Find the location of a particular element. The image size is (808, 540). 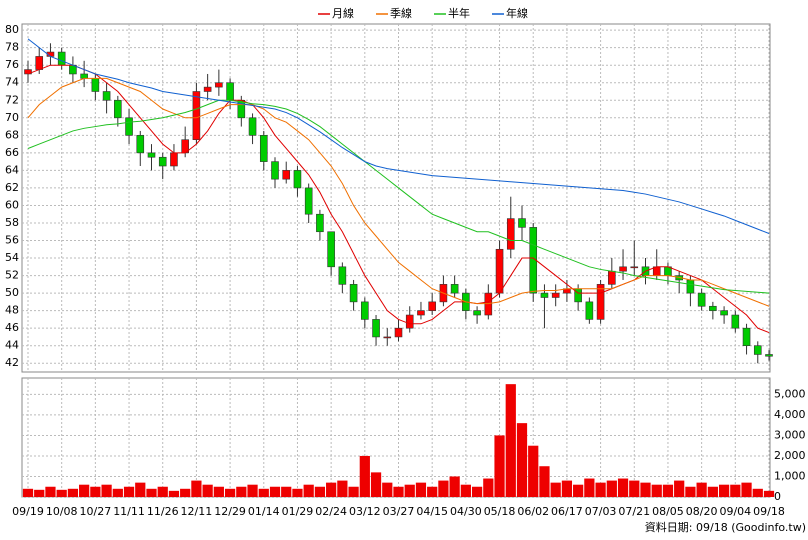

y-tick-label: 80 is located at coordinates (12, 29).